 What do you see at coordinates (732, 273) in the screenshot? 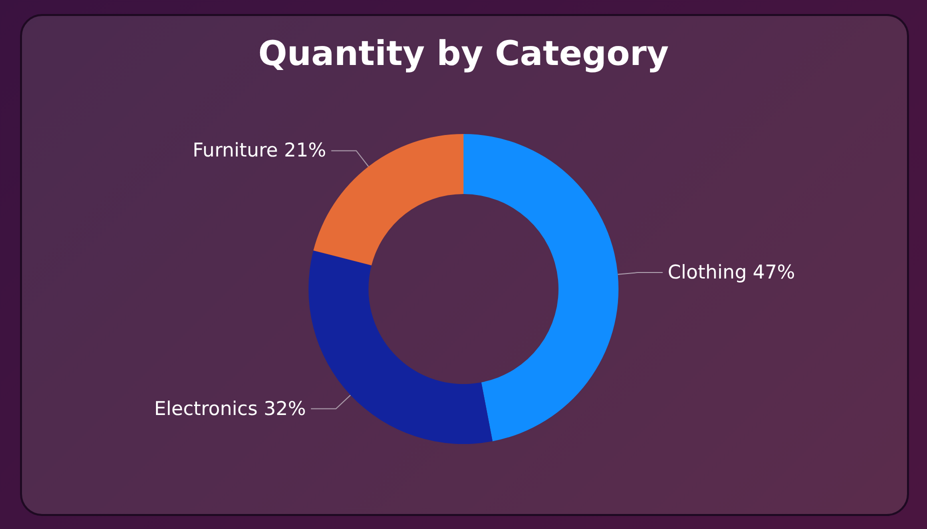
I see `slice-label: Clothing 47%` at bounding box center [732, 273].